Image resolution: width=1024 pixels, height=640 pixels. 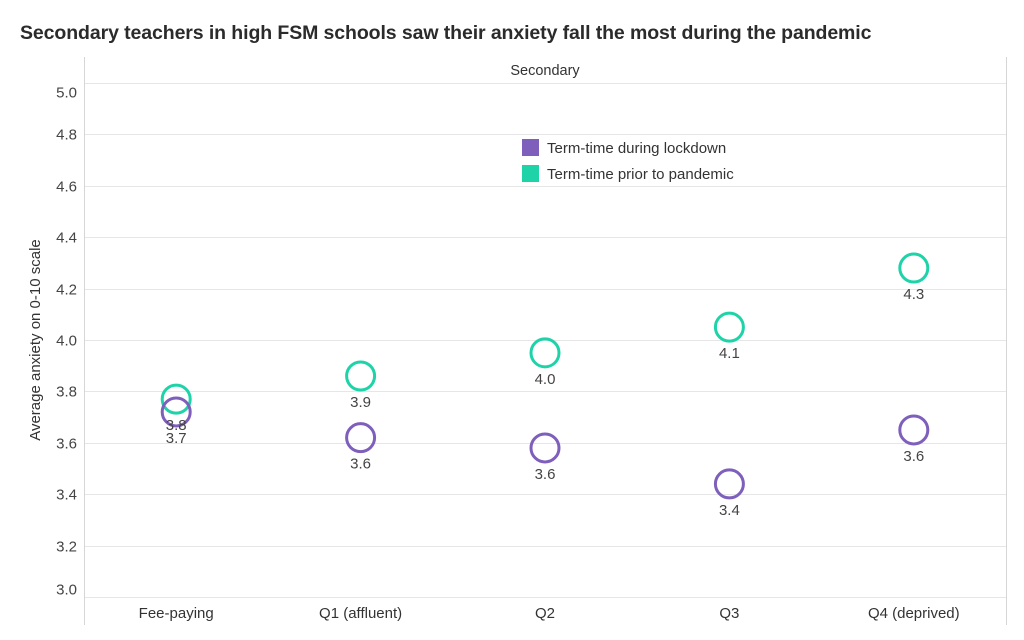 I want to click on x-category-label: Q1 (affluent), so click(x=360, y=613).